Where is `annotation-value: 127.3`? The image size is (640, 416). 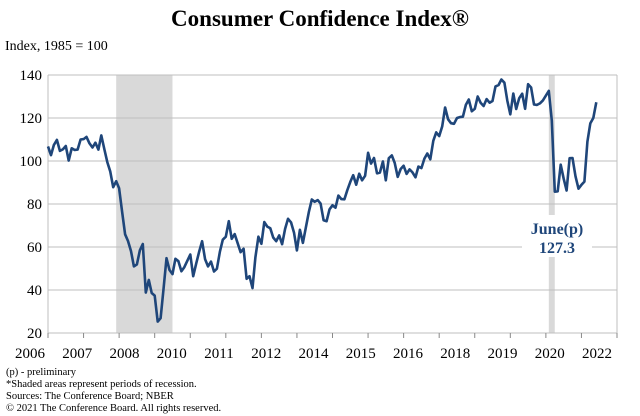 annotation-value: 127.3 is located at coordinates (557, 248).